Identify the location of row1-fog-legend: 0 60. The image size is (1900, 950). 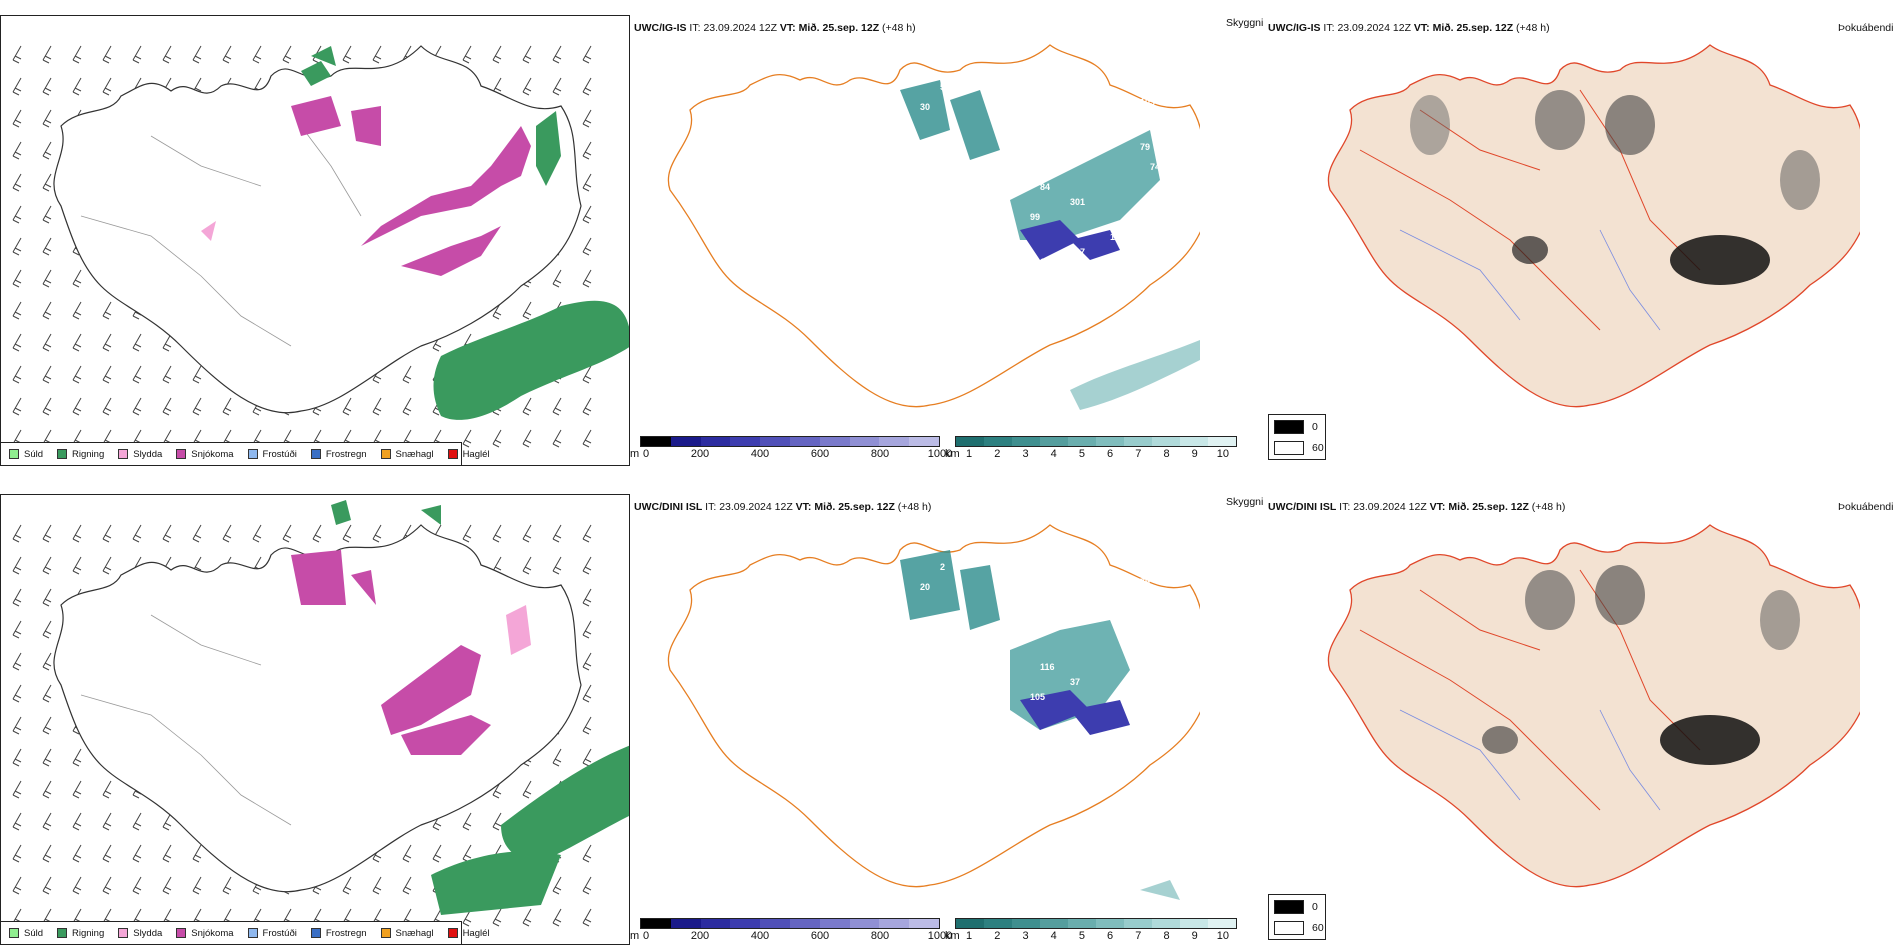
(1297, 437).